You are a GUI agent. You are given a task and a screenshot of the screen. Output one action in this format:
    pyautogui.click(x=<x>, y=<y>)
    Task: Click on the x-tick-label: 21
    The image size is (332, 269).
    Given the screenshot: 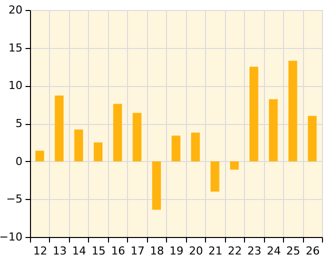 What is the action you would take?
    pyautogui.click(x=215, y=251)
    